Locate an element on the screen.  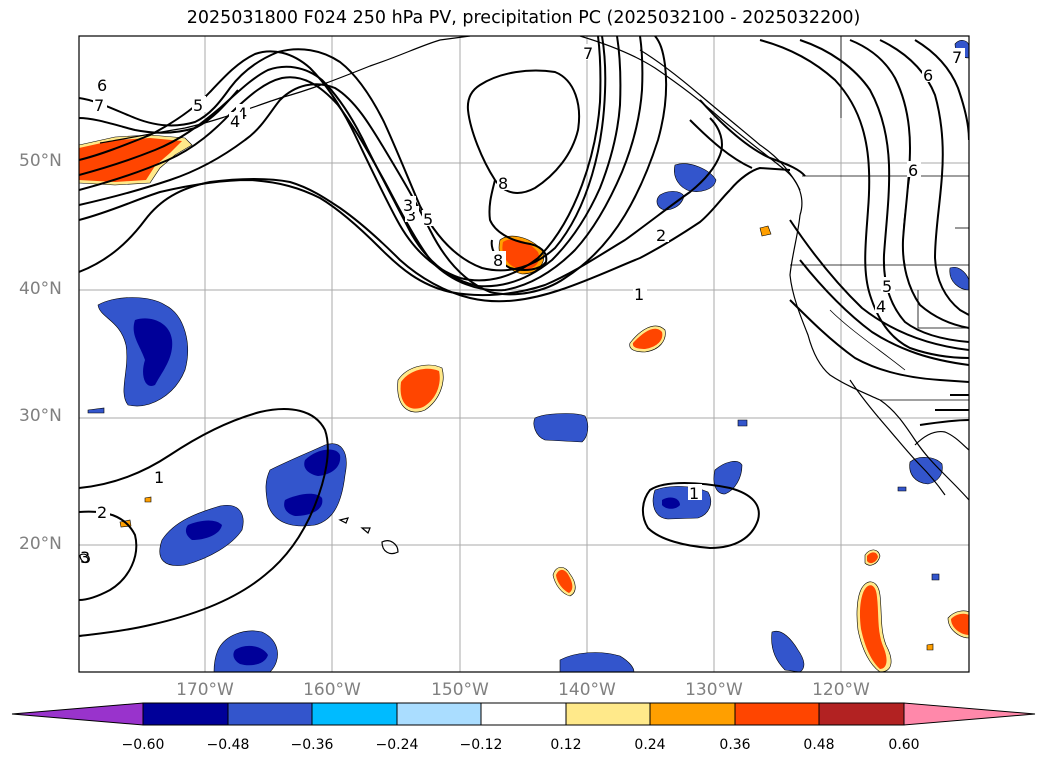
neg-area-west-40n-core is located at coordinates (153, 352).